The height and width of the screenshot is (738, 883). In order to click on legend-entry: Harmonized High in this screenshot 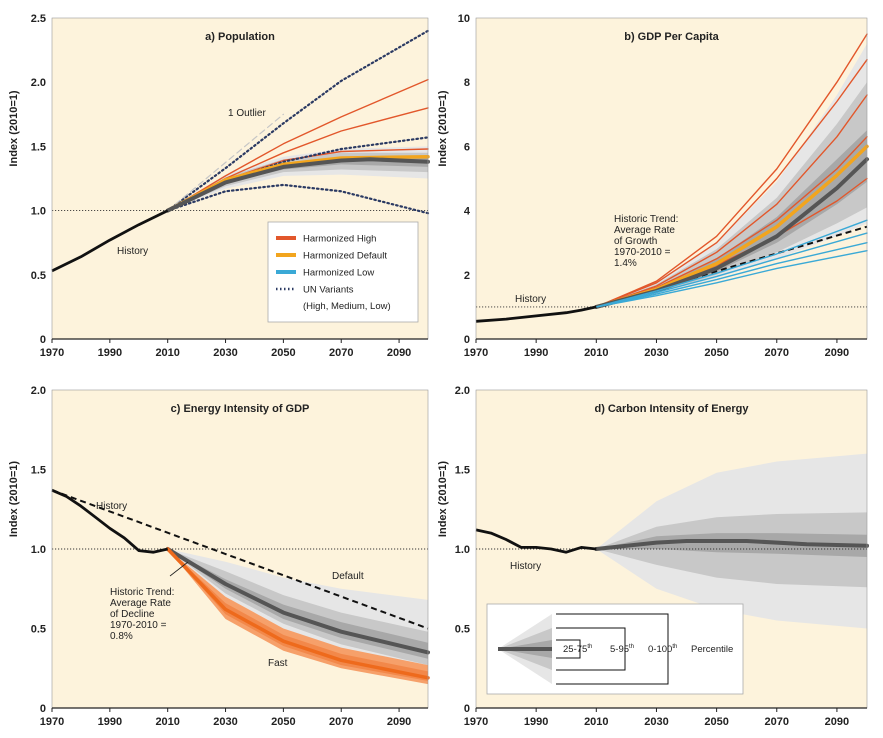, I will do `click(339, 239)`.